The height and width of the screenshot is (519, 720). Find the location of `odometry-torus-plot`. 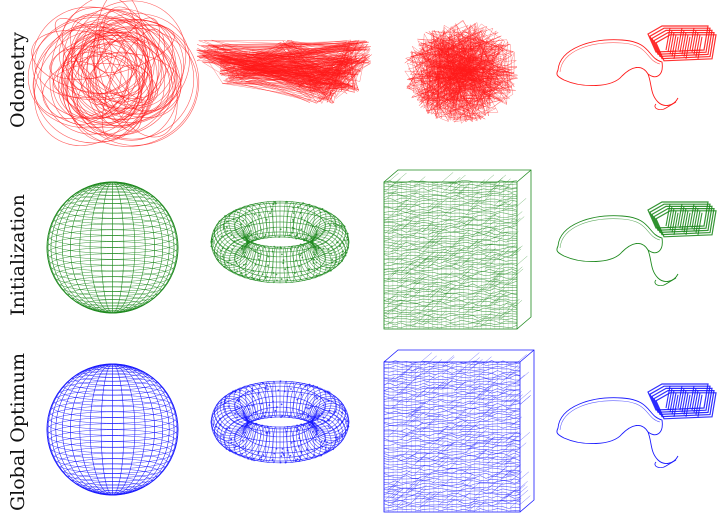

odometry-torus-plot is located at coordinates (284, 71).